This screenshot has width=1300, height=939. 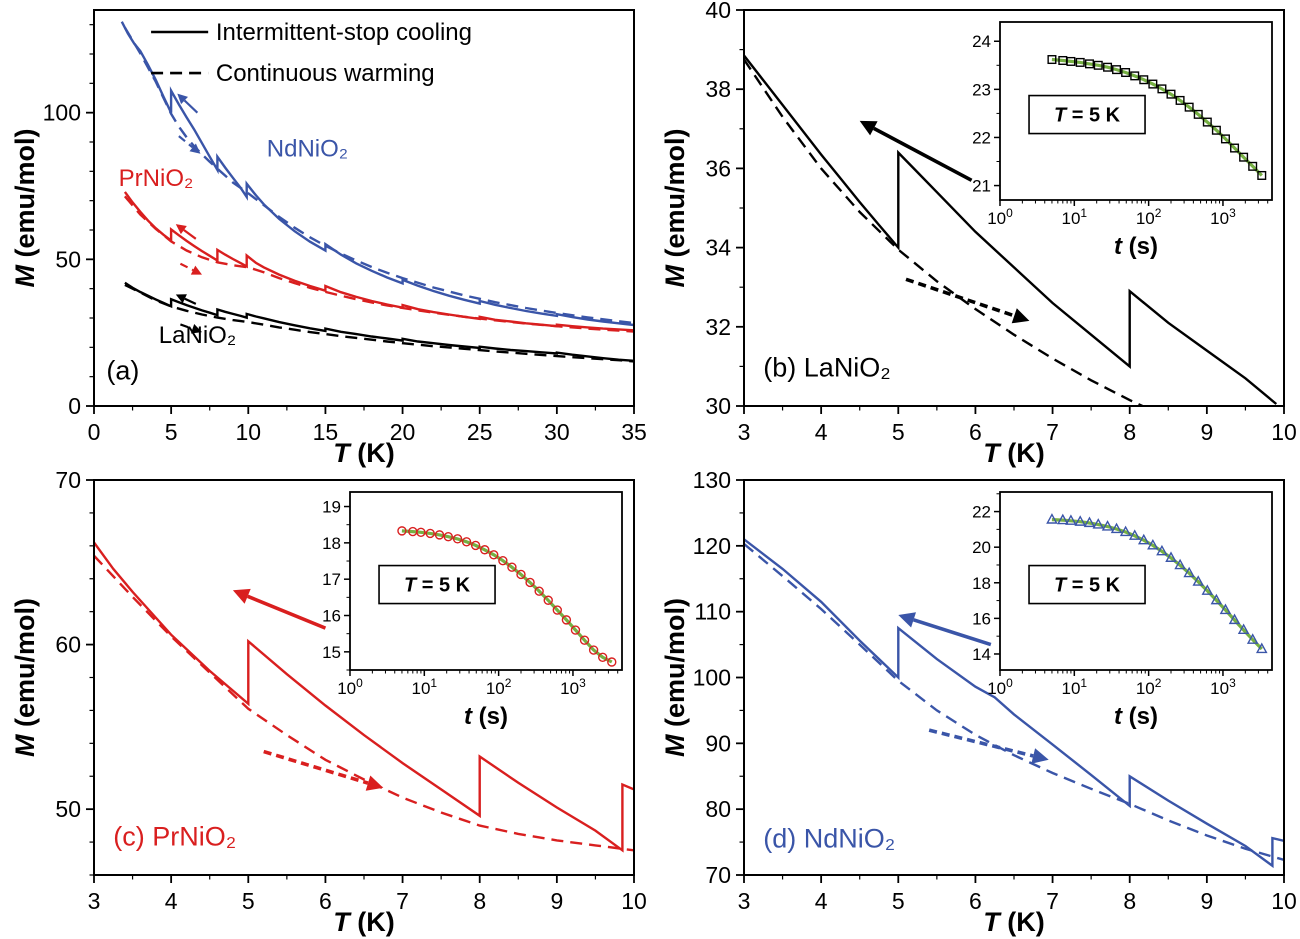 I want to click on inset-c: 10⁰ 10¹ 10² 10³ 15 16 17 18 19 t (s) T = 5 K, so click(x=472, y=610).